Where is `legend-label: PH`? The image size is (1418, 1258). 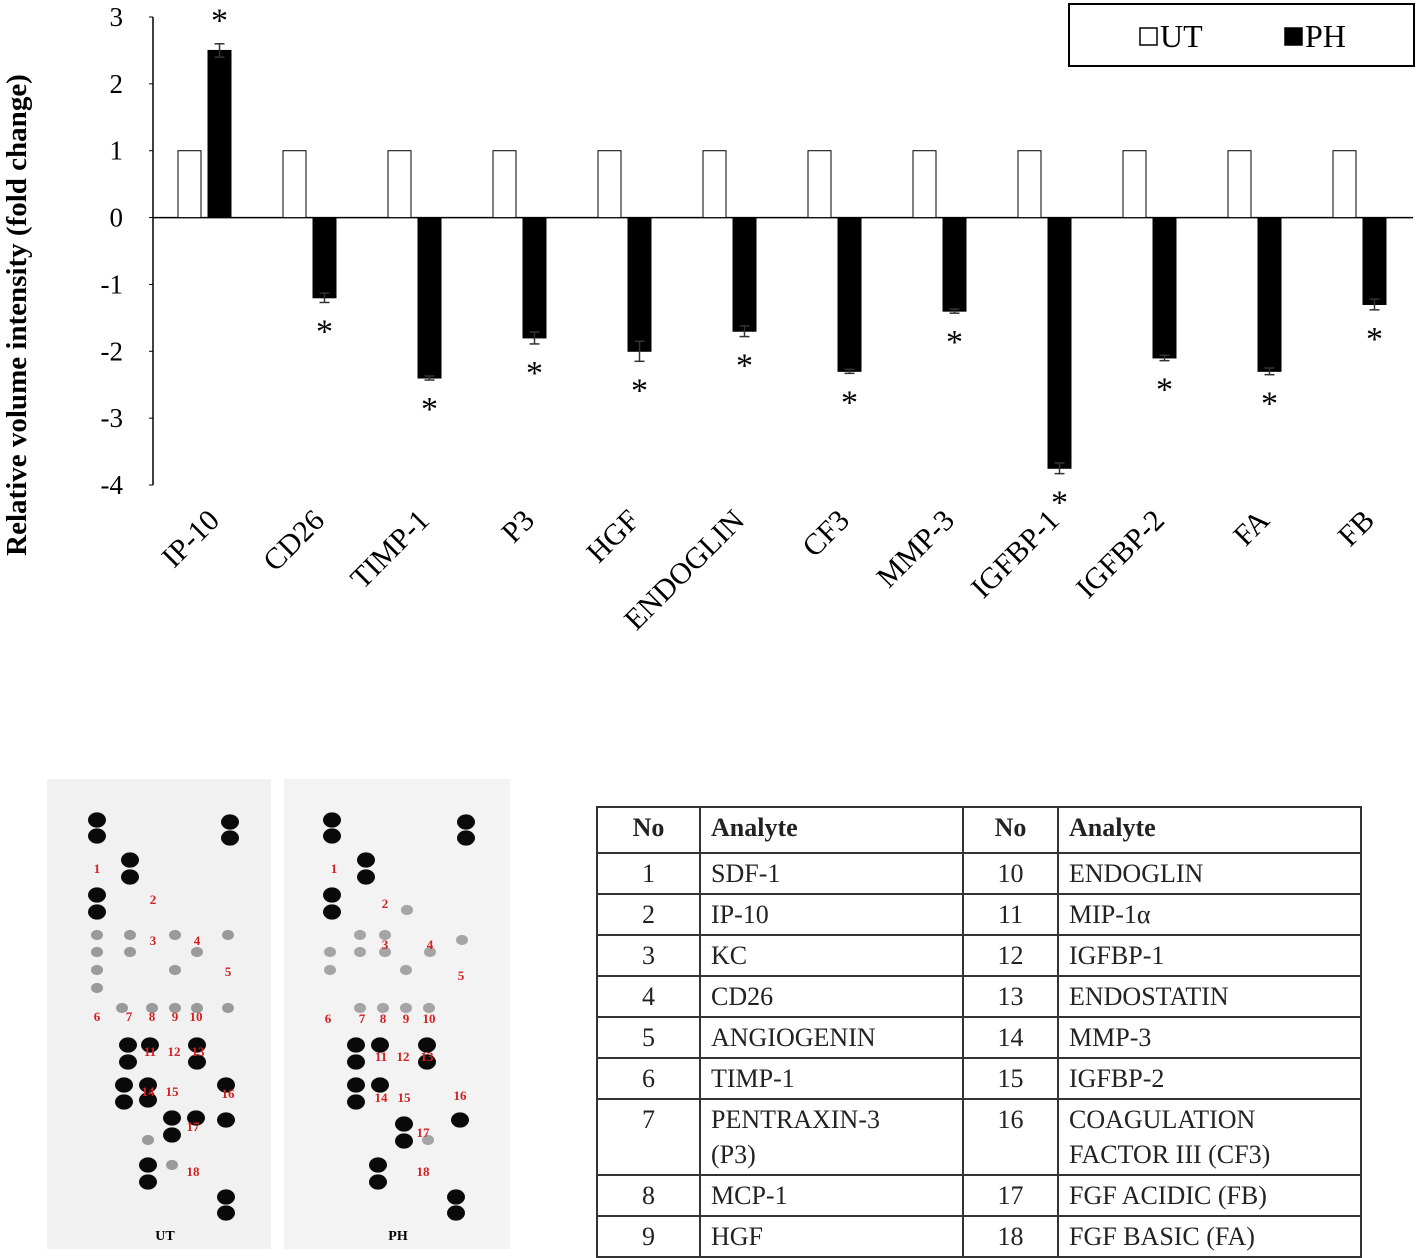
legend-label: PH is located at coordinates (1325, 36).